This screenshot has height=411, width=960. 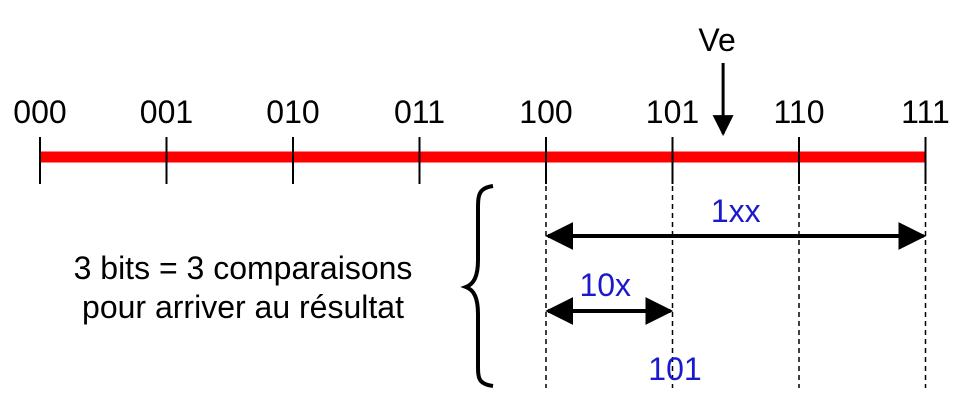 I want to click on scale-code-label: 101, so click(x=672, y=112).